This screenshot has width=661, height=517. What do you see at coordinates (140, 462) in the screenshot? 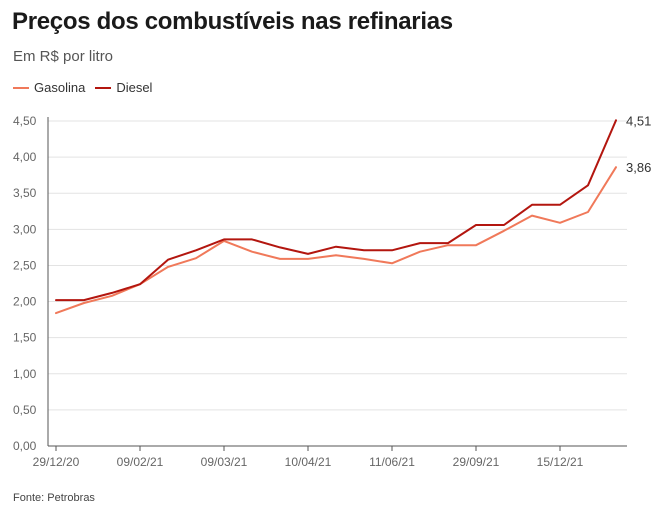
I see `x-tick-label: 09/02/21` at bounding box center [140, 462].